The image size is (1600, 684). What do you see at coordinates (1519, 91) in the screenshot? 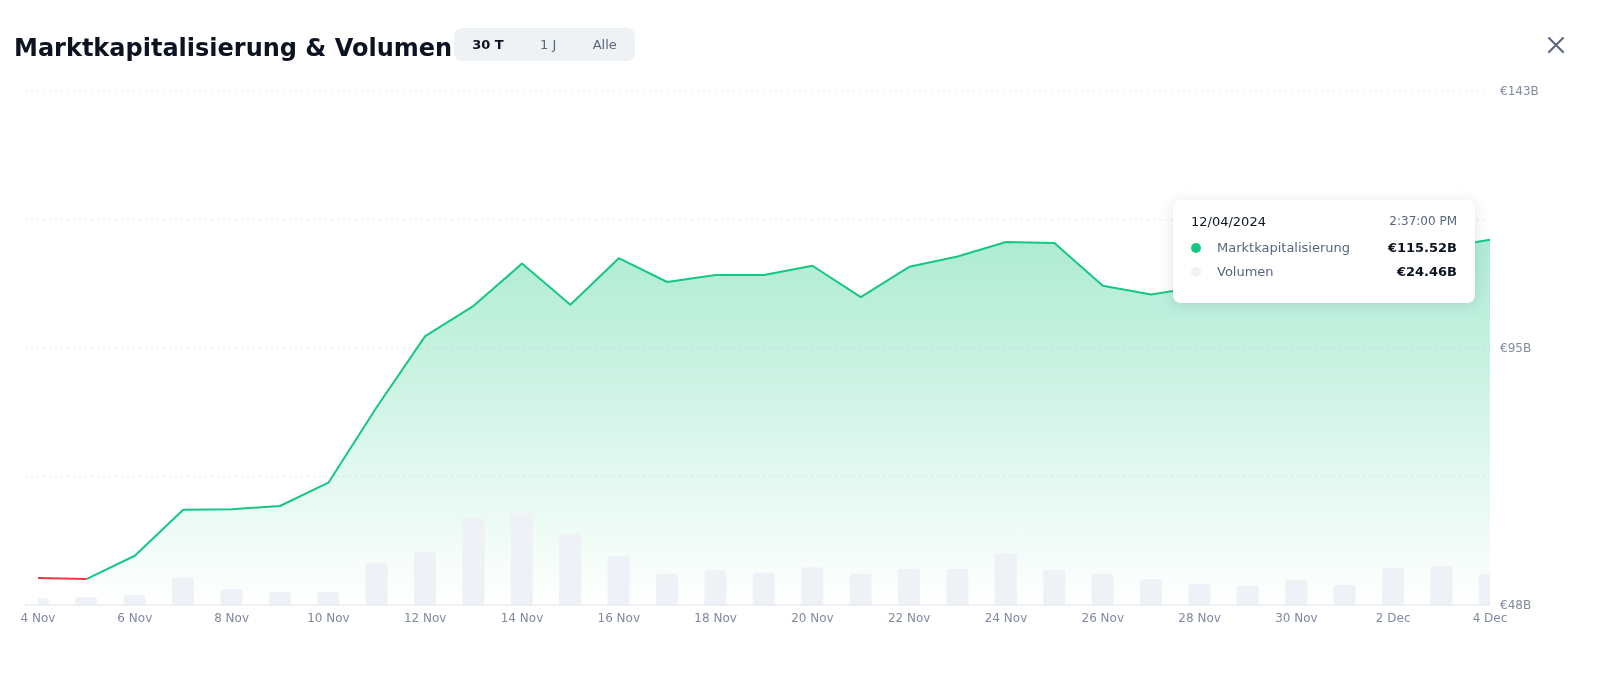
I see `y-tick-label: €143B` at bounding box center [1519, 91].